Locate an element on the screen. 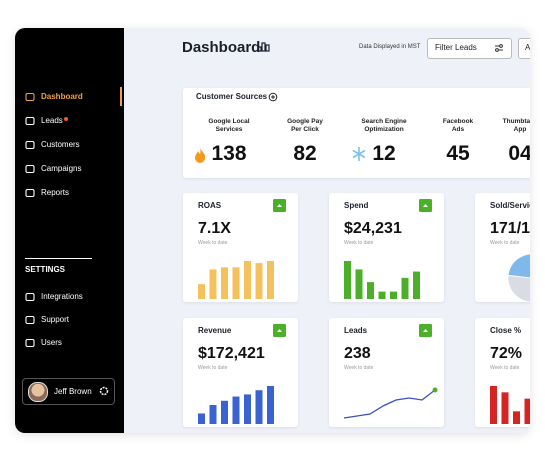 Image resolution: width=545 pixels, height=458 pixels. next-button-label: A is located at coordinates (527, 47).